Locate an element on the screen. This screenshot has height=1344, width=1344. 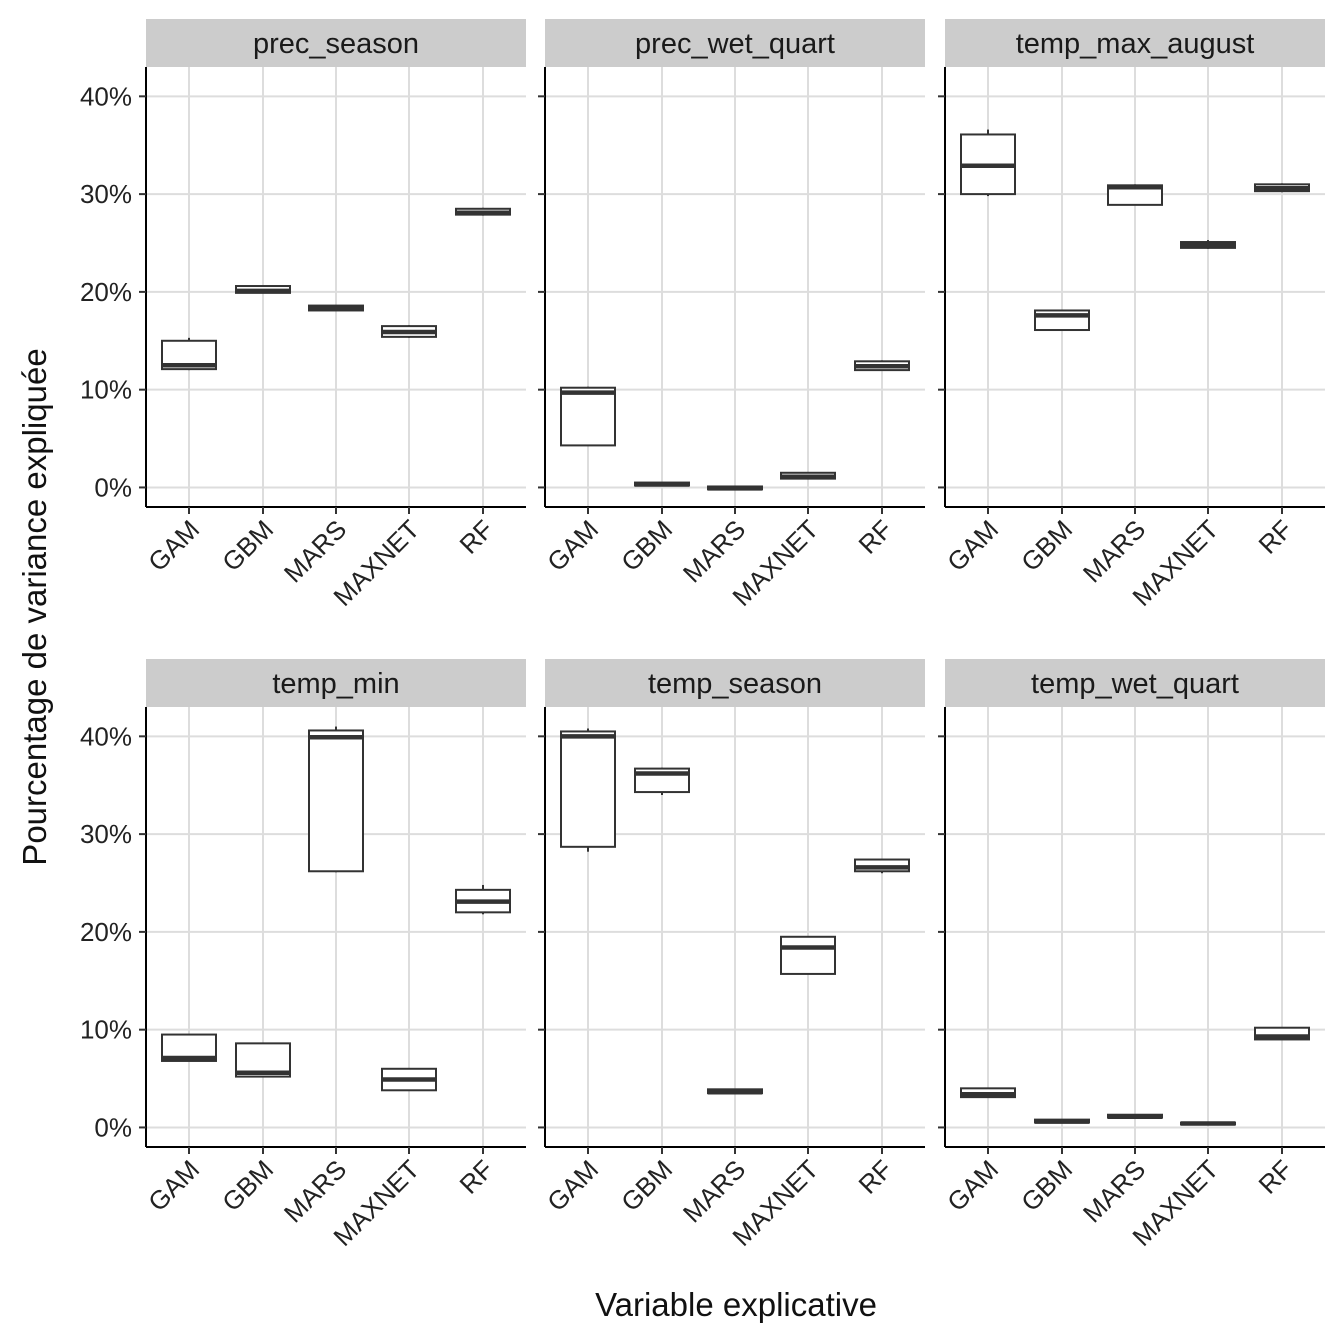
facet-title: temp_season is located at coordinates (735, 684).